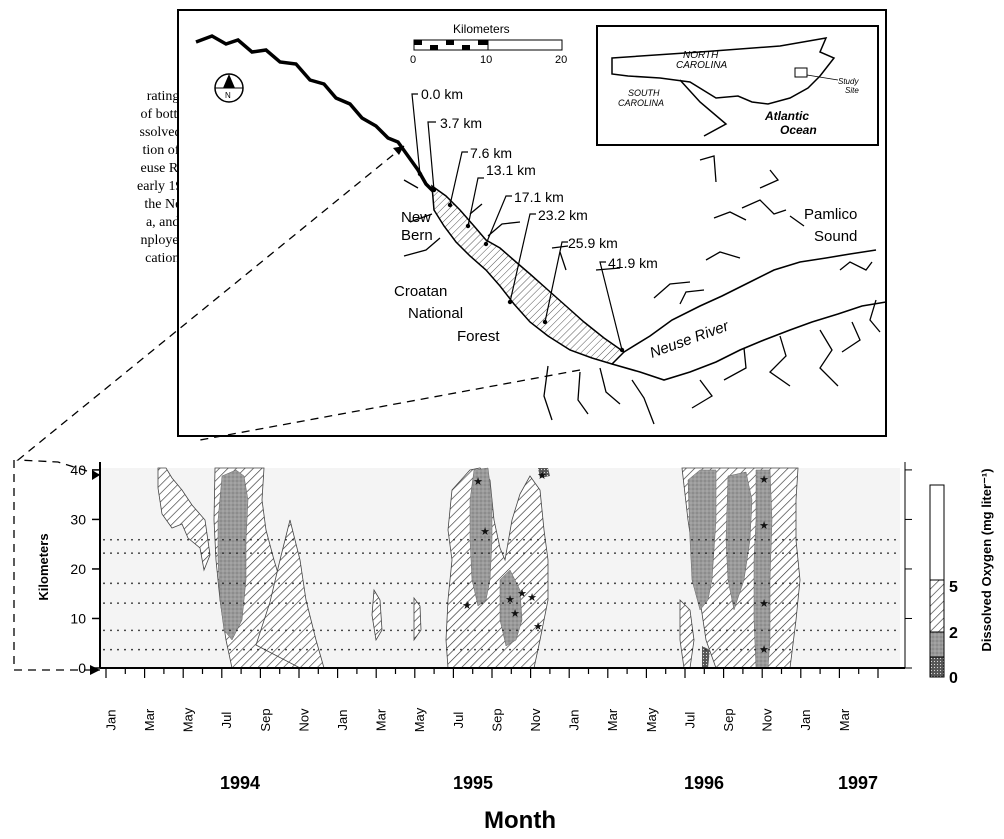 Image resolution: width=1004 pixels, height=839 pixels. What do you see at coordinates (78, 618) in the screenshot?
I see `y-tick-label: 10` at bounding box center [78, 618].